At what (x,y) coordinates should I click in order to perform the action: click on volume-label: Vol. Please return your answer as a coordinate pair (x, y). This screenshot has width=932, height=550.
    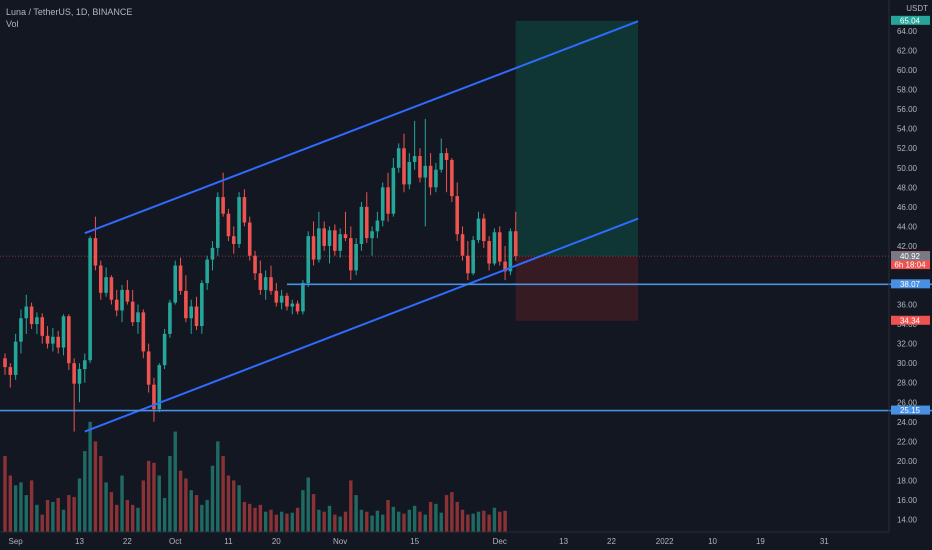
    Looking at the image, I should click on (12, 24).